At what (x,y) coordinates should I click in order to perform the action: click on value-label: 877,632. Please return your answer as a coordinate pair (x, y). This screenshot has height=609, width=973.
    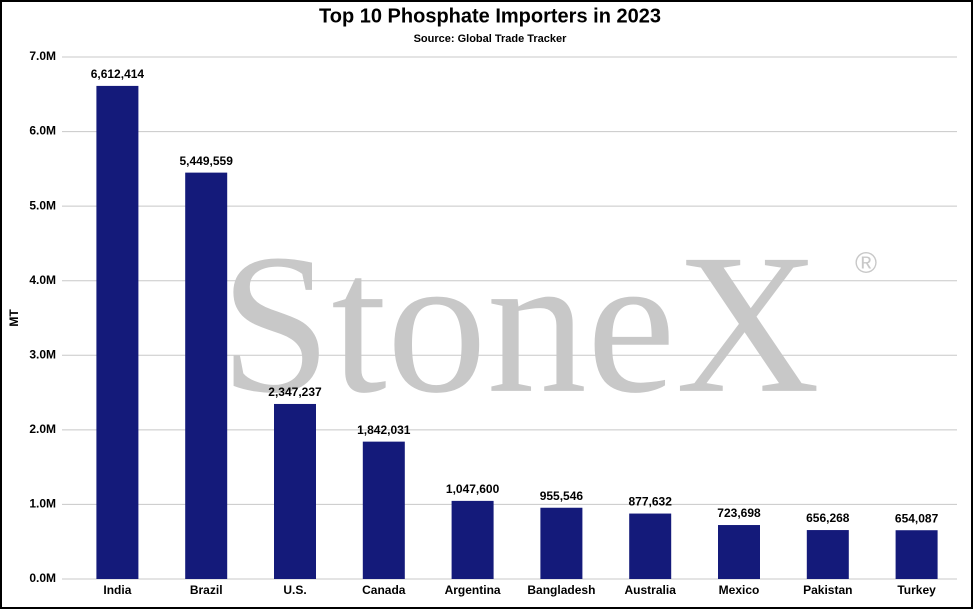
    Looking at the image, I should click on (651, 502).